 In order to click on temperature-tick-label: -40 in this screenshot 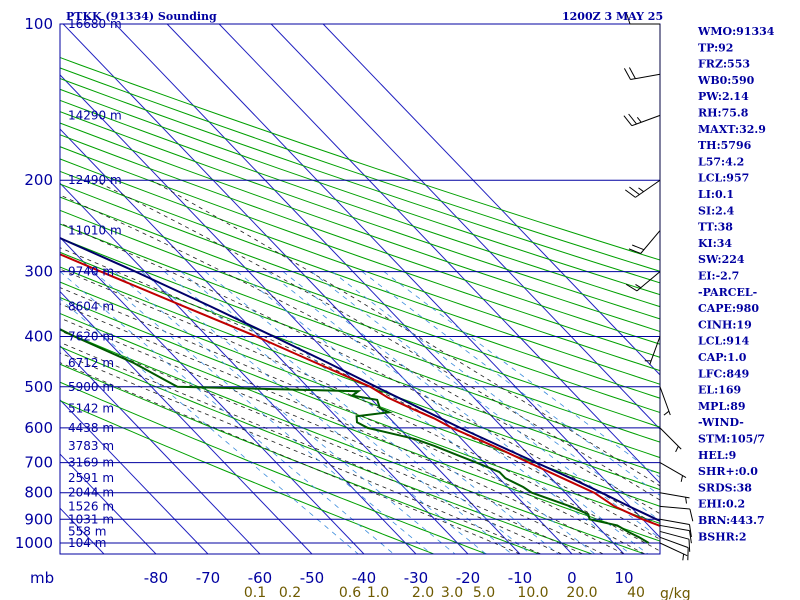, I will do `click(364, 578)`.